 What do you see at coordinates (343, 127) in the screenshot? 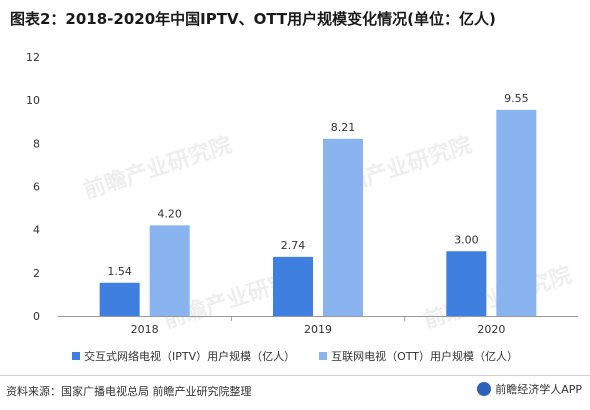
I see `data-label: 8.21` at bounding box center [343, 127].